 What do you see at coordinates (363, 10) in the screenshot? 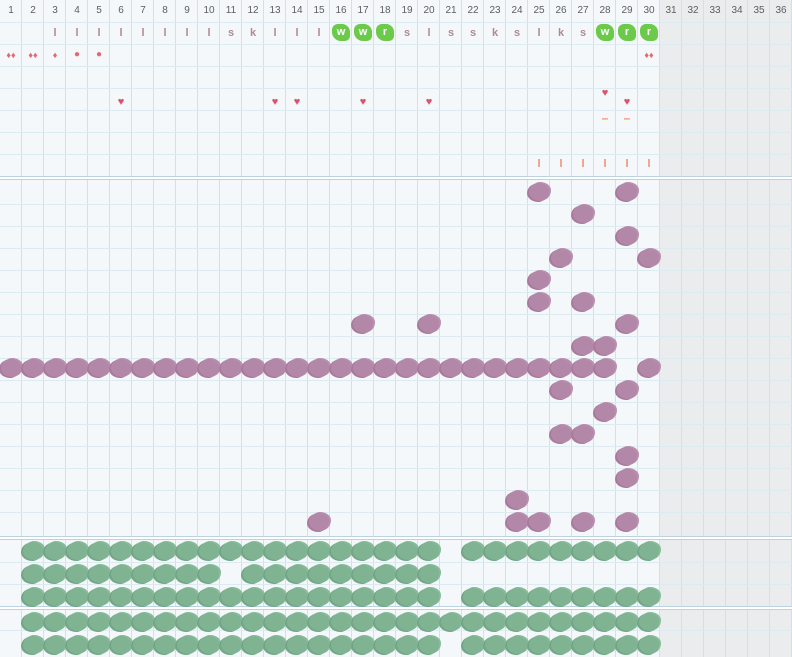
I see `day-number: 17` at bounding box center [363, 10].